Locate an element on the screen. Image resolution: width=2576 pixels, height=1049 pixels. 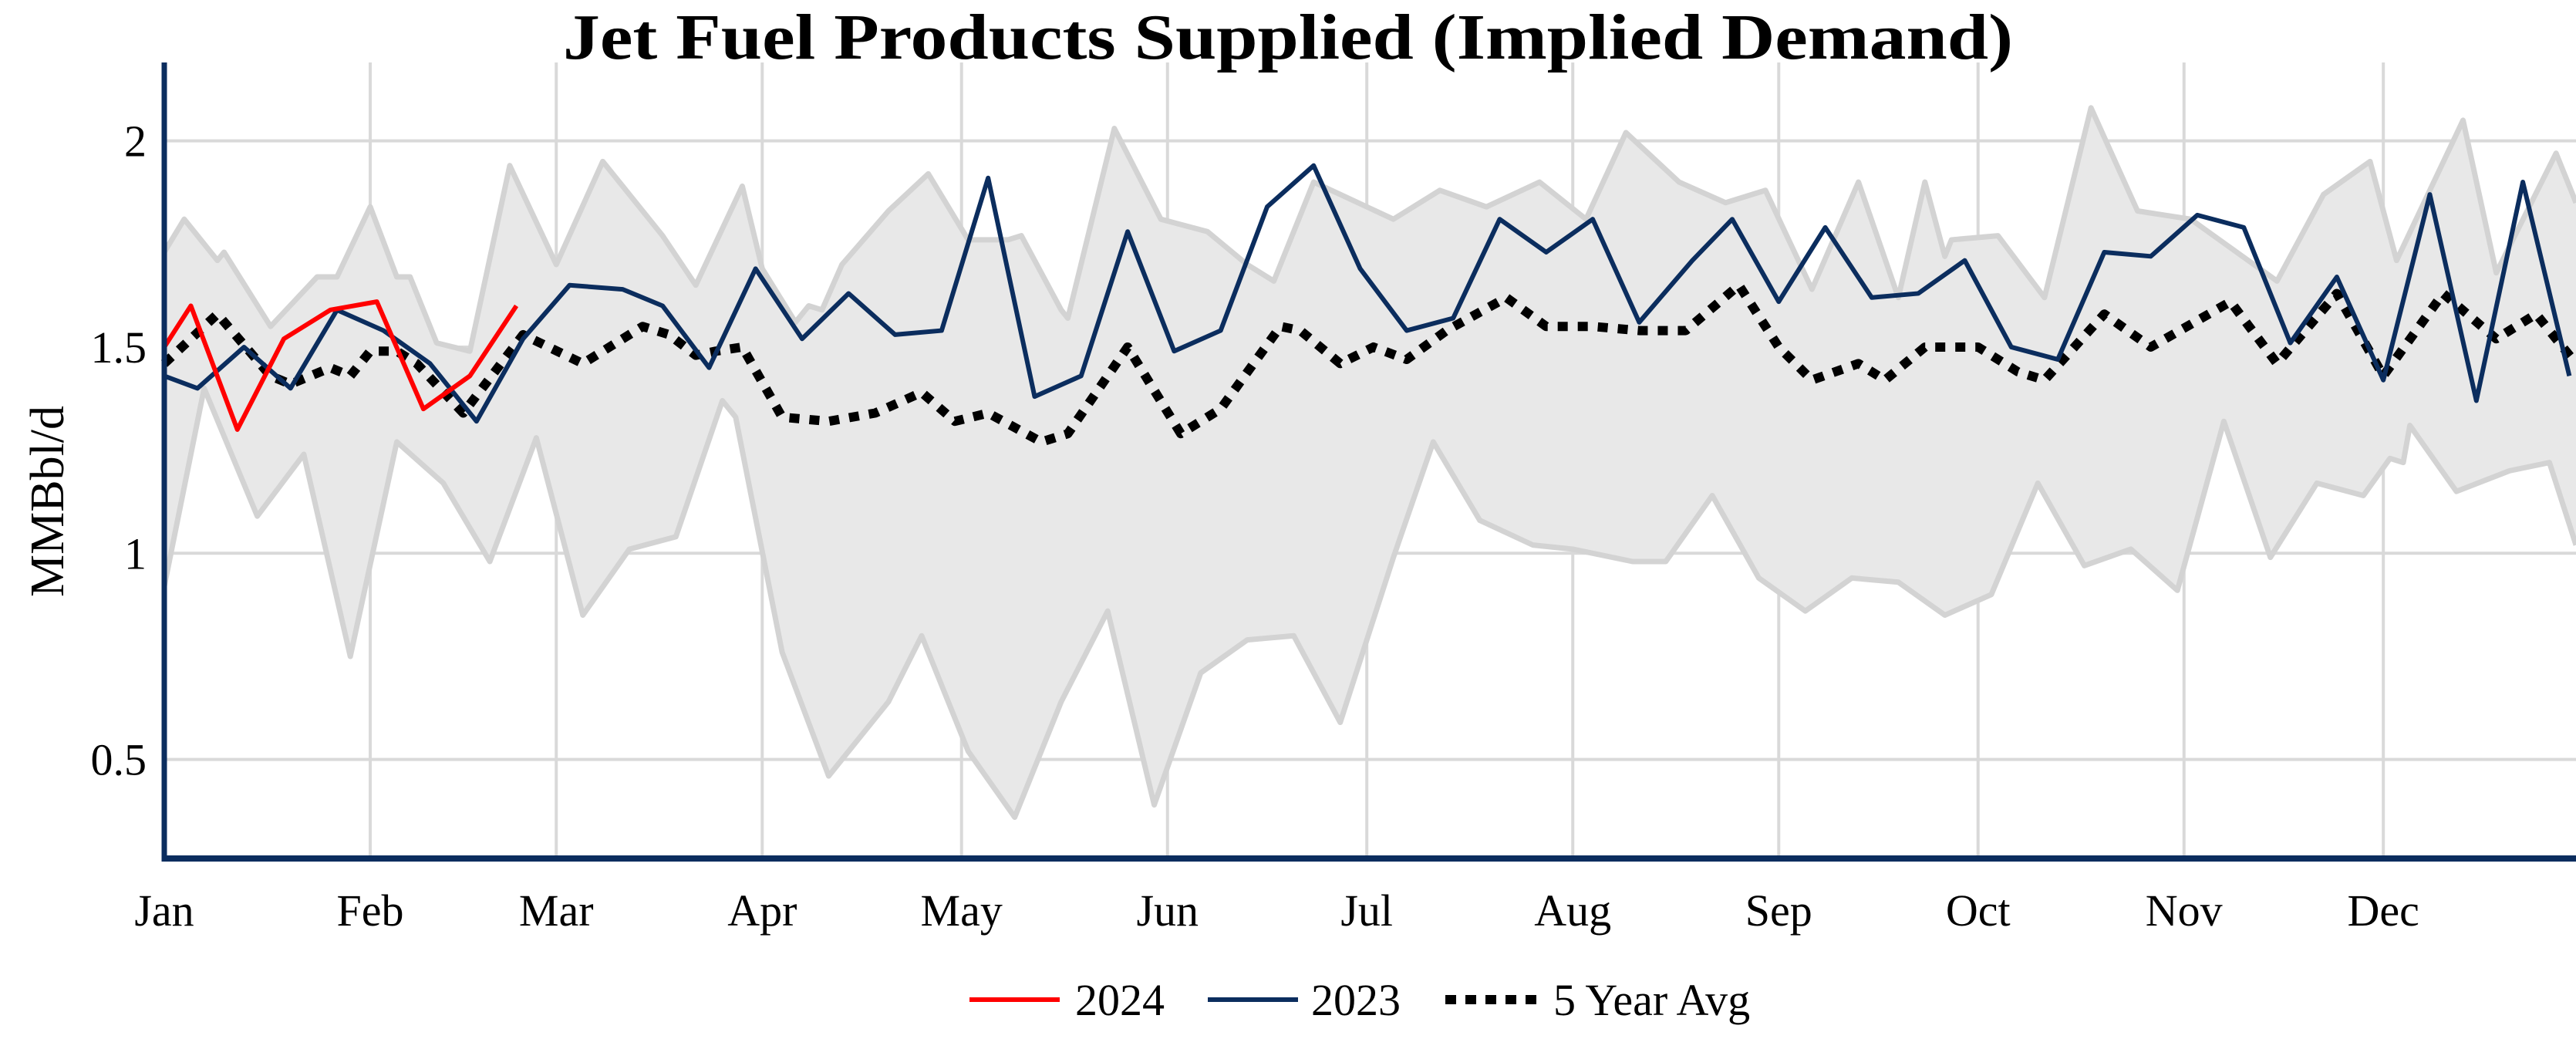
x-tick-label: Aug is located at coordinates (1572, 910).